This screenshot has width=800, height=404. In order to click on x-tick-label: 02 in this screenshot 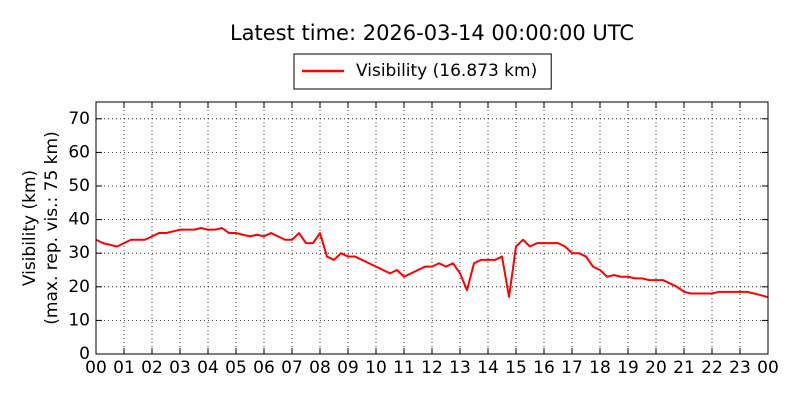, I will do `click(152, 368)`.